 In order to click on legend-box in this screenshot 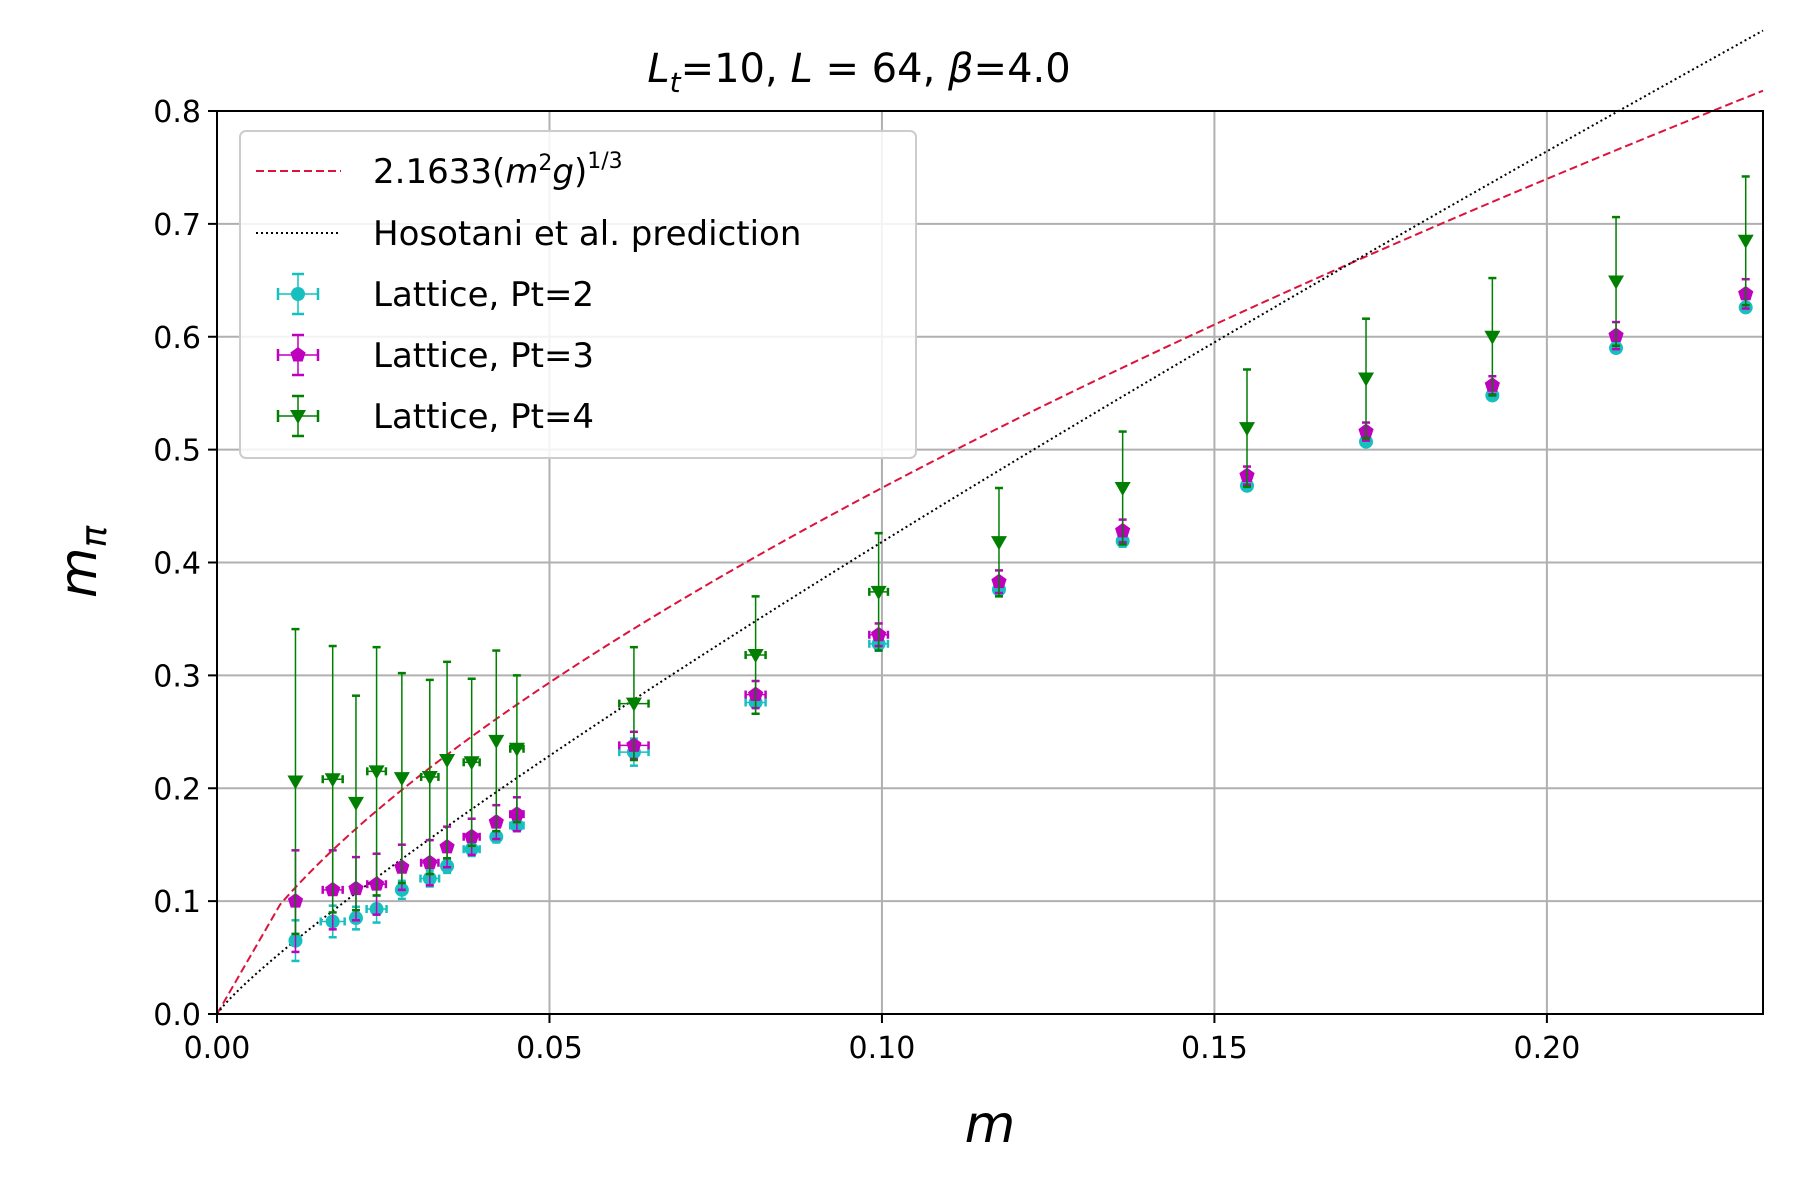, I will do `click(578, 294)`.